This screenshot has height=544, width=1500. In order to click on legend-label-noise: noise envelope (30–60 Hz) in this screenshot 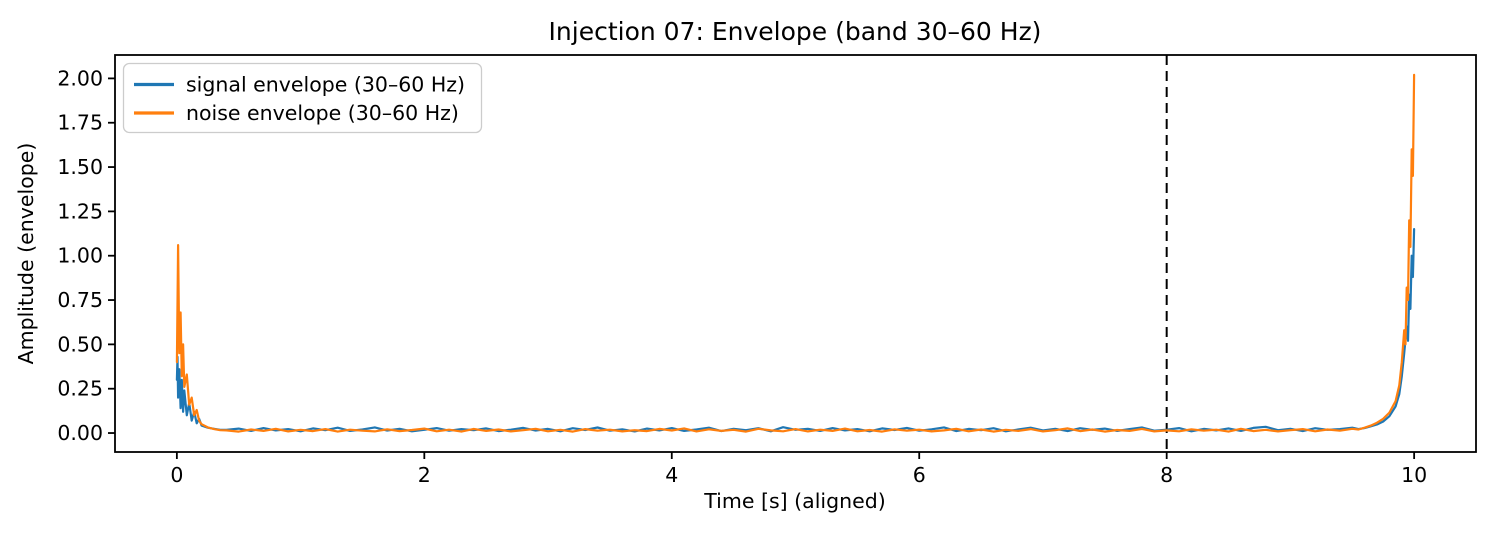, I will do `click(322, 113)`.